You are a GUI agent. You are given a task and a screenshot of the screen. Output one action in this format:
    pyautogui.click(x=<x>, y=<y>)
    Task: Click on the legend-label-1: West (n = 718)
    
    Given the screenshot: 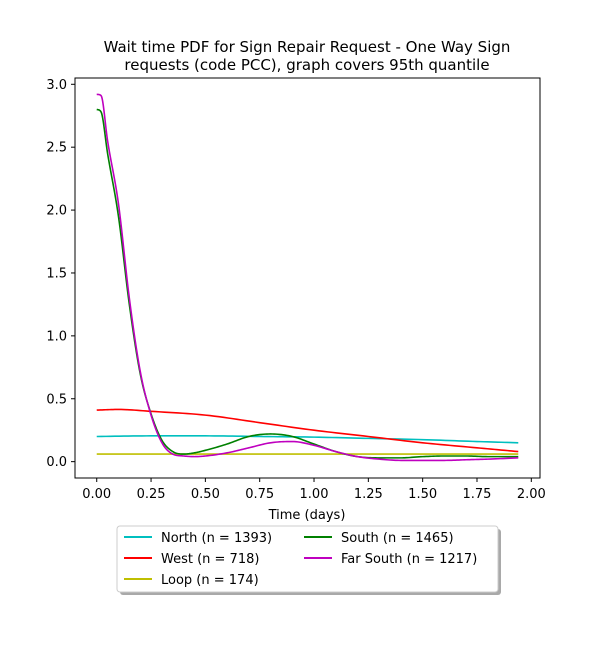 What is the action you would take?
    pyautogui.click(x=210, y=559)
    